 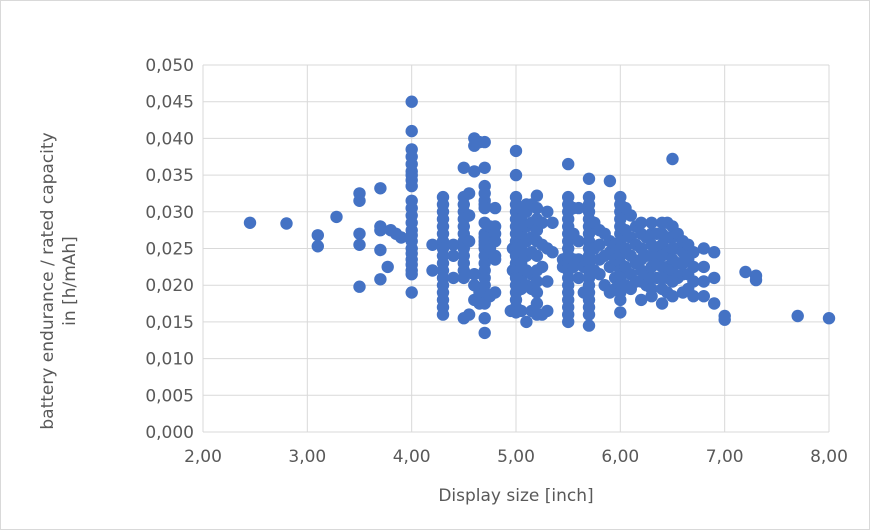 I want to click on y-tick-label: 0,040, so click(x=169, y=139).